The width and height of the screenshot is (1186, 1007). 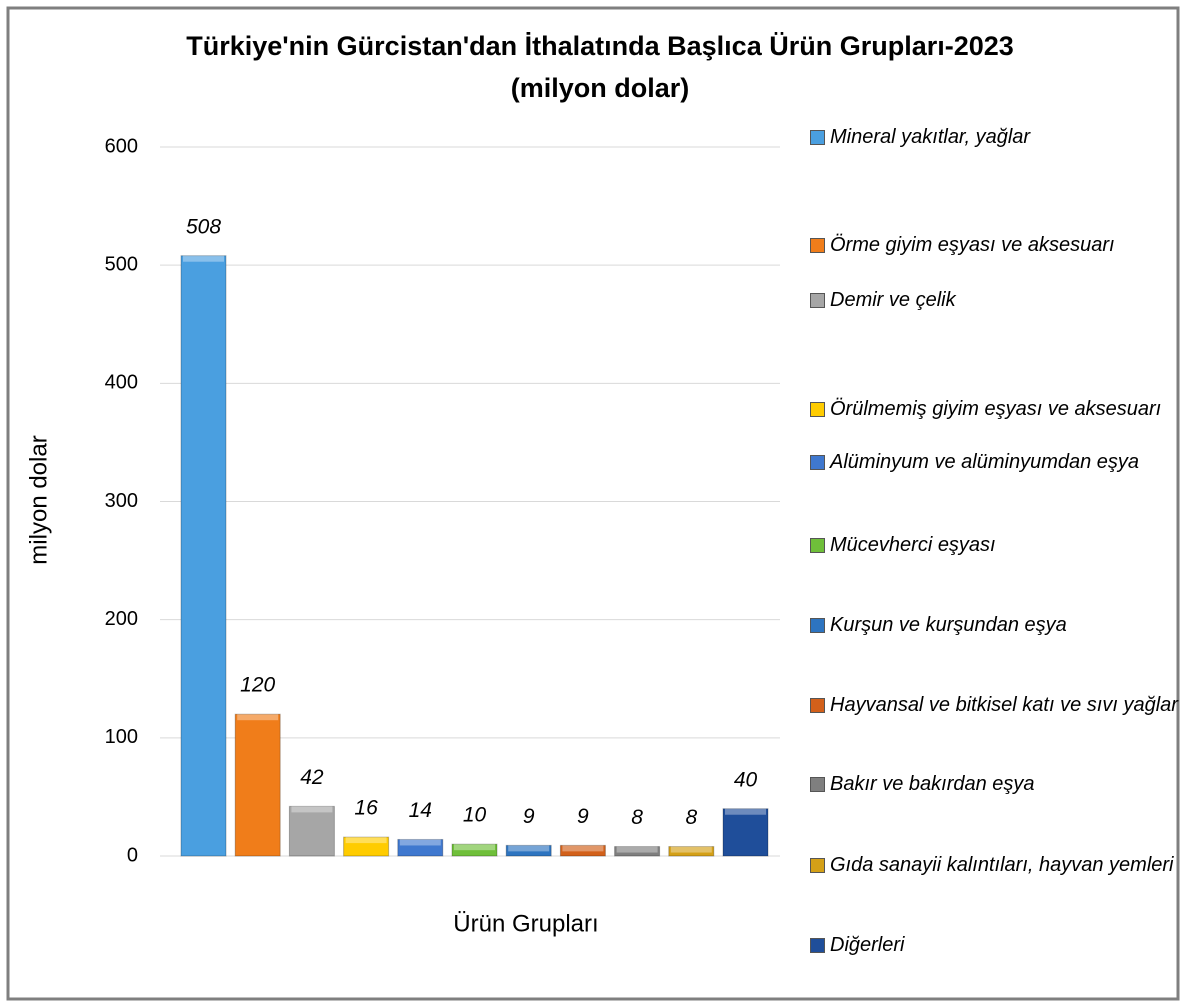 I want to click on legend-entry: Kurşun ve kurşundan eşya, so click(x=995, y=625).